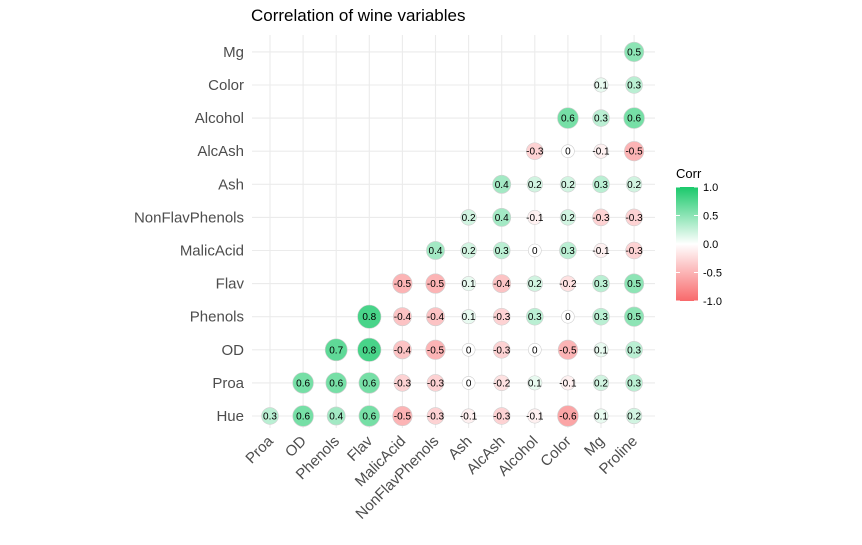  Describe the element at coordinates (212, 251) in the screenshot. I see `y-tick-label: MalicAcid` at that location.